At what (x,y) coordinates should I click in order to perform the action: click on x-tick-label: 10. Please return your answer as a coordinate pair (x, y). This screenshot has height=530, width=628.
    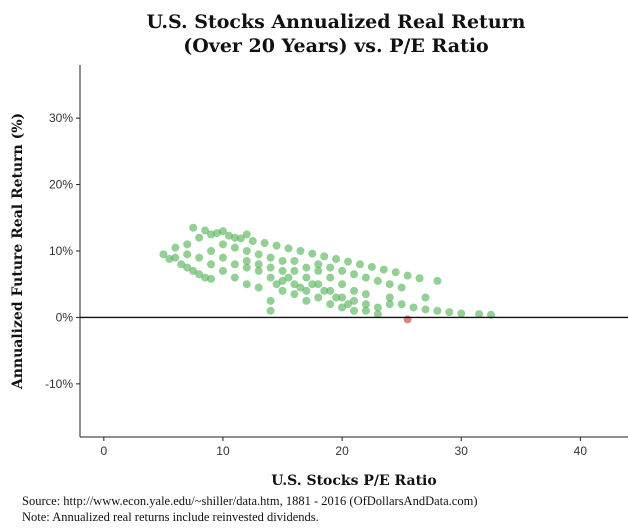
    Looking at the image, I should click on (223, 451).